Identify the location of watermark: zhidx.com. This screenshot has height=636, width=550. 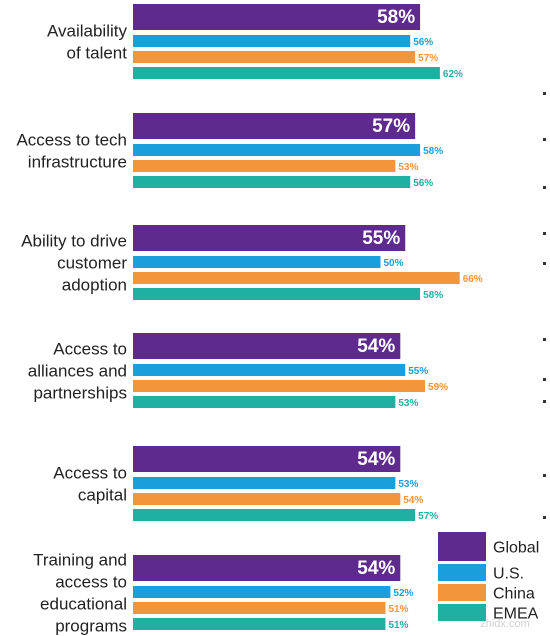
(505, 624).